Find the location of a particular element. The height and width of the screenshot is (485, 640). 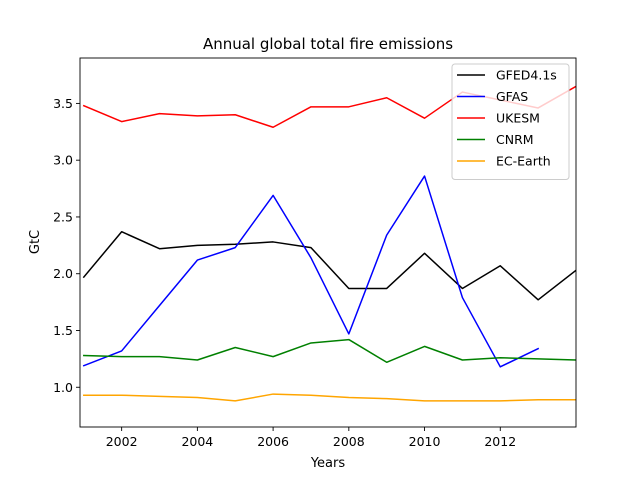

legend-label: GFED4.1s is located at coordinates (526, 75).